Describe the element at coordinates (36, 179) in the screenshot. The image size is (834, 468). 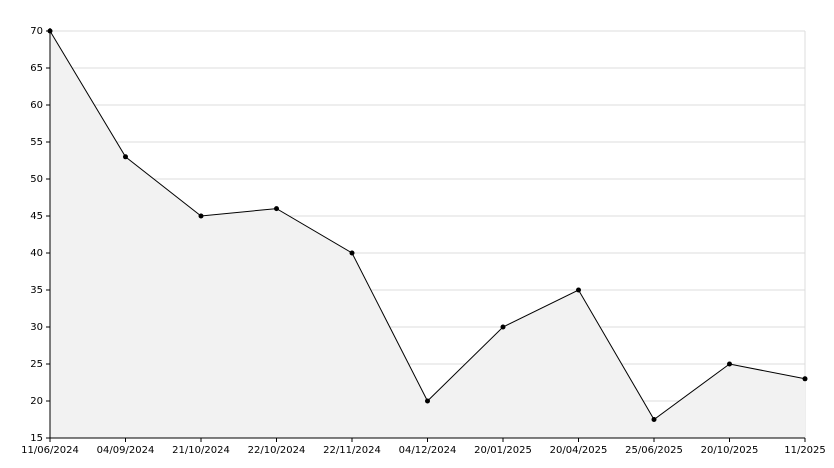
I see `y-tick-label: 50` at that location.